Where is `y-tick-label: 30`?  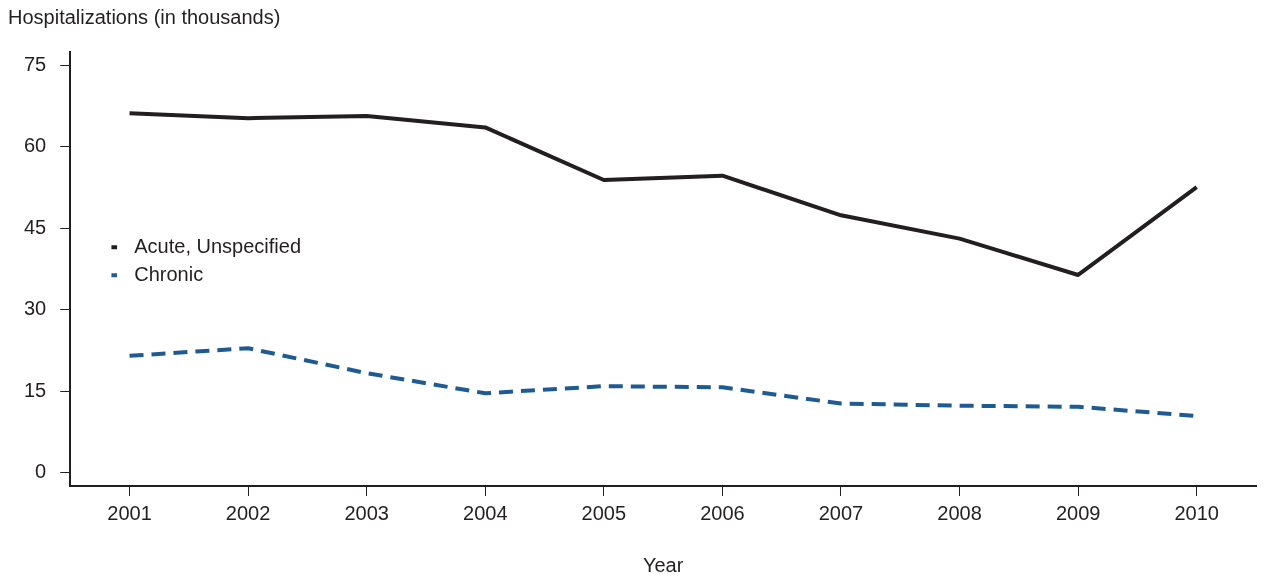 y-tick-label: 30 is located at coordinates (35, 308).